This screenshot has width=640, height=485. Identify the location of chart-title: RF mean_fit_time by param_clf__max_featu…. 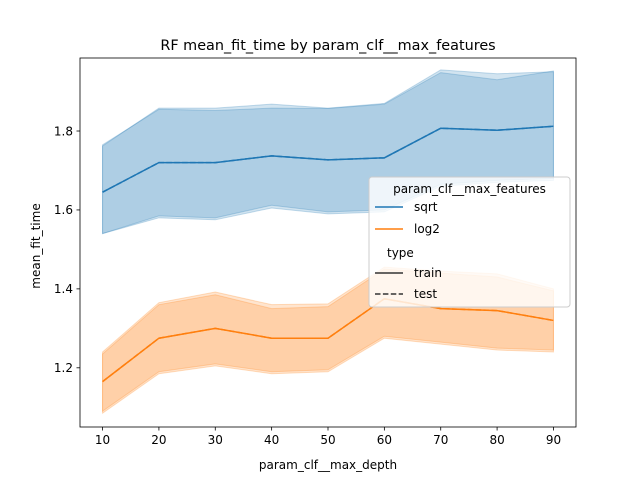
(327, 46).